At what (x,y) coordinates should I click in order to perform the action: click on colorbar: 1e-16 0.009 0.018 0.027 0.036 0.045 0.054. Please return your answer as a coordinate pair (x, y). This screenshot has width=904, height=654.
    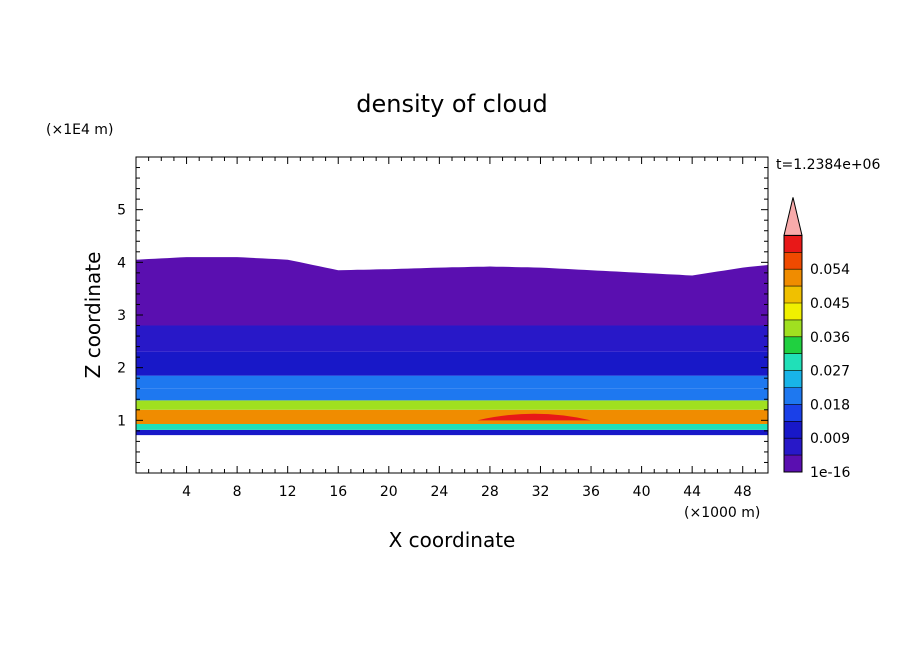
    Looking at the image, I should click on (816, 339).